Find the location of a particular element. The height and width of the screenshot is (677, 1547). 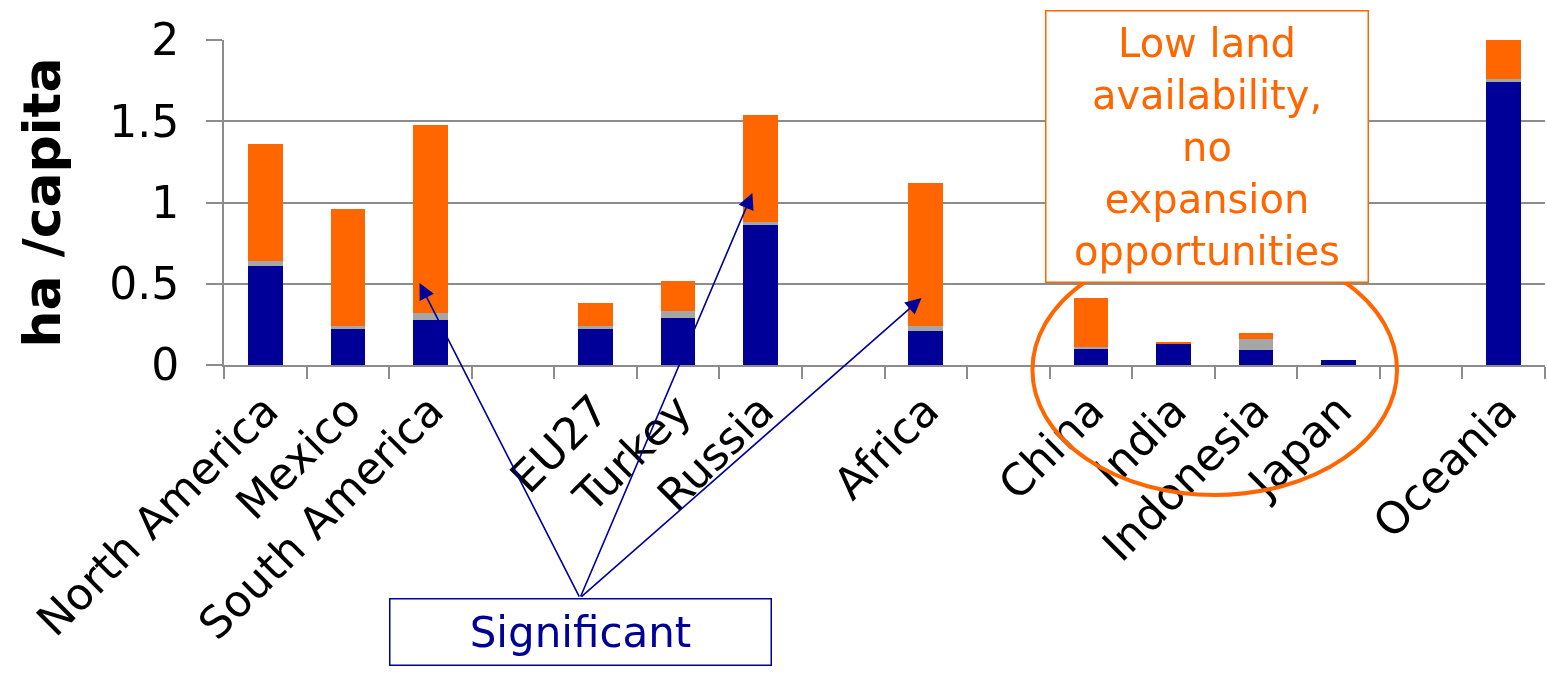

y-tick-label: 0.5 is located at coordinates (144, 284).